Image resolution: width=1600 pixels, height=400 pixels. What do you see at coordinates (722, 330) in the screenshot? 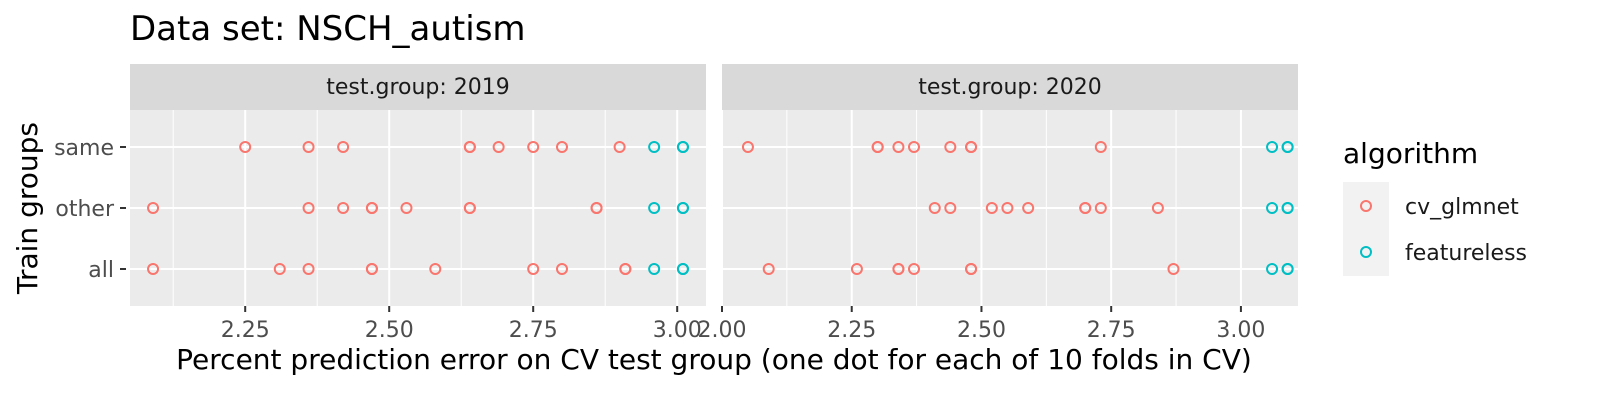
I see `x-tick-label: 2.00` at bounding box center [722, 330].